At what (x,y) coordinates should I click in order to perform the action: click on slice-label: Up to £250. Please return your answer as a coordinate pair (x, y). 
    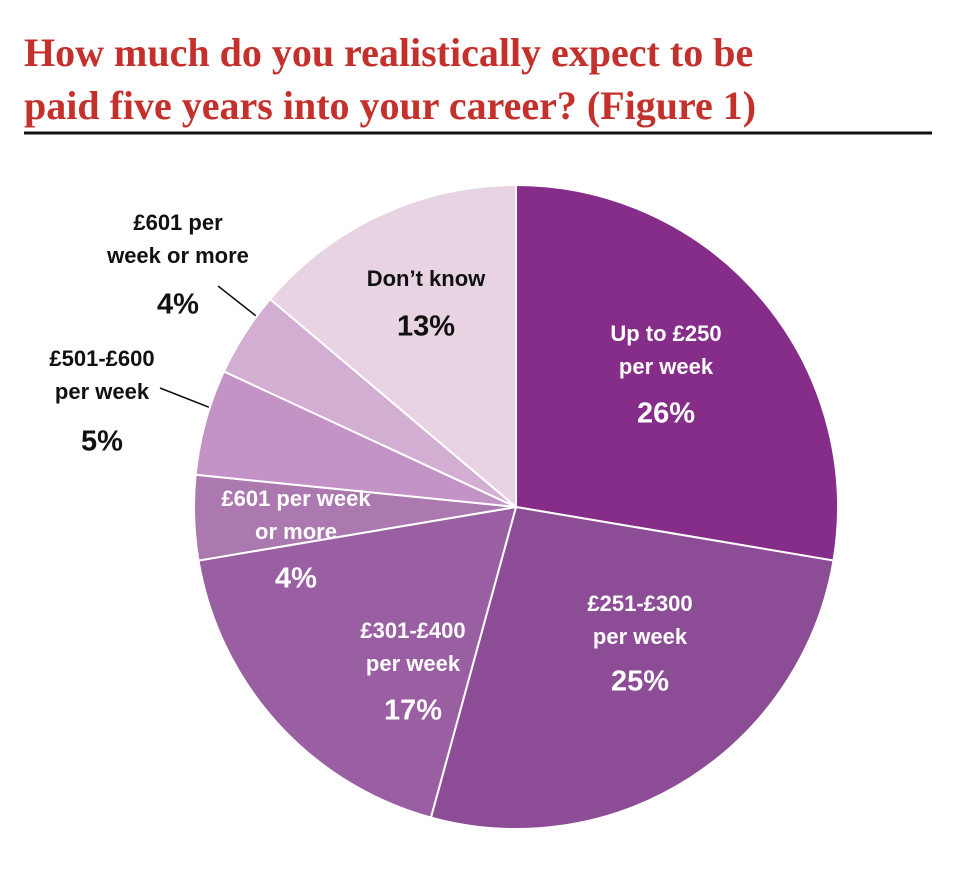
    Looking at the image, I should click on (665, 333).